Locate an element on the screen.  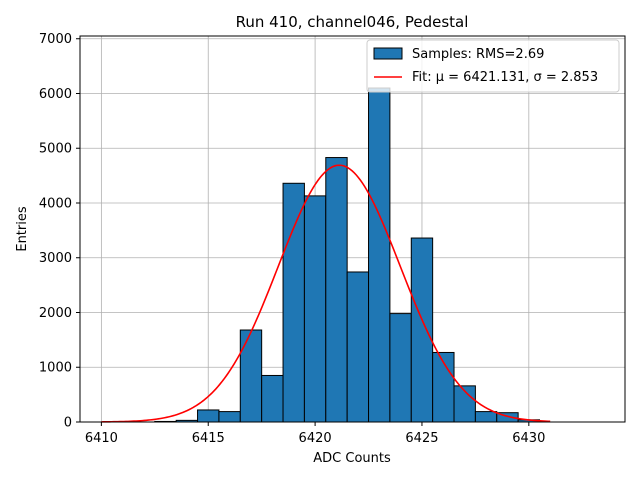
x-tick-label: 6410 is located at coordinates (101, 438).